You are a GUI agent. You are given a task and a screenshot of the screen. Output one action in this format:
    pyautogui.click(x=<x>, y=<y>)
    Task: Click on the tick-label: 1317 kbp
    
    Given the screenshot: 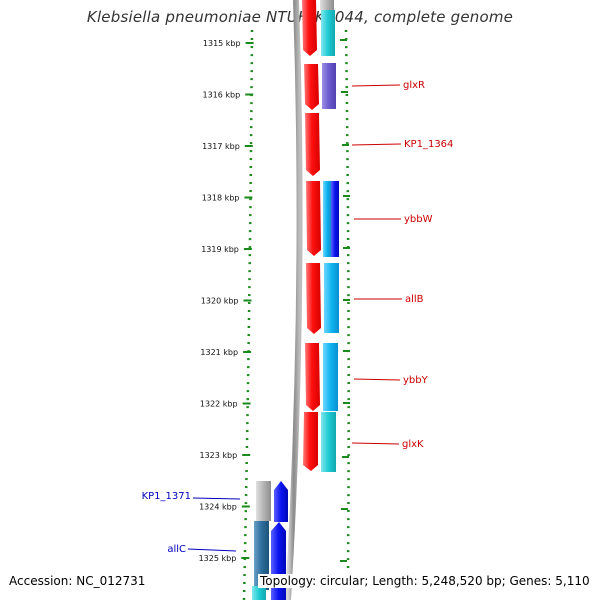 What is the action you would take?
    pyautogui.click(x=221, y=146)
    